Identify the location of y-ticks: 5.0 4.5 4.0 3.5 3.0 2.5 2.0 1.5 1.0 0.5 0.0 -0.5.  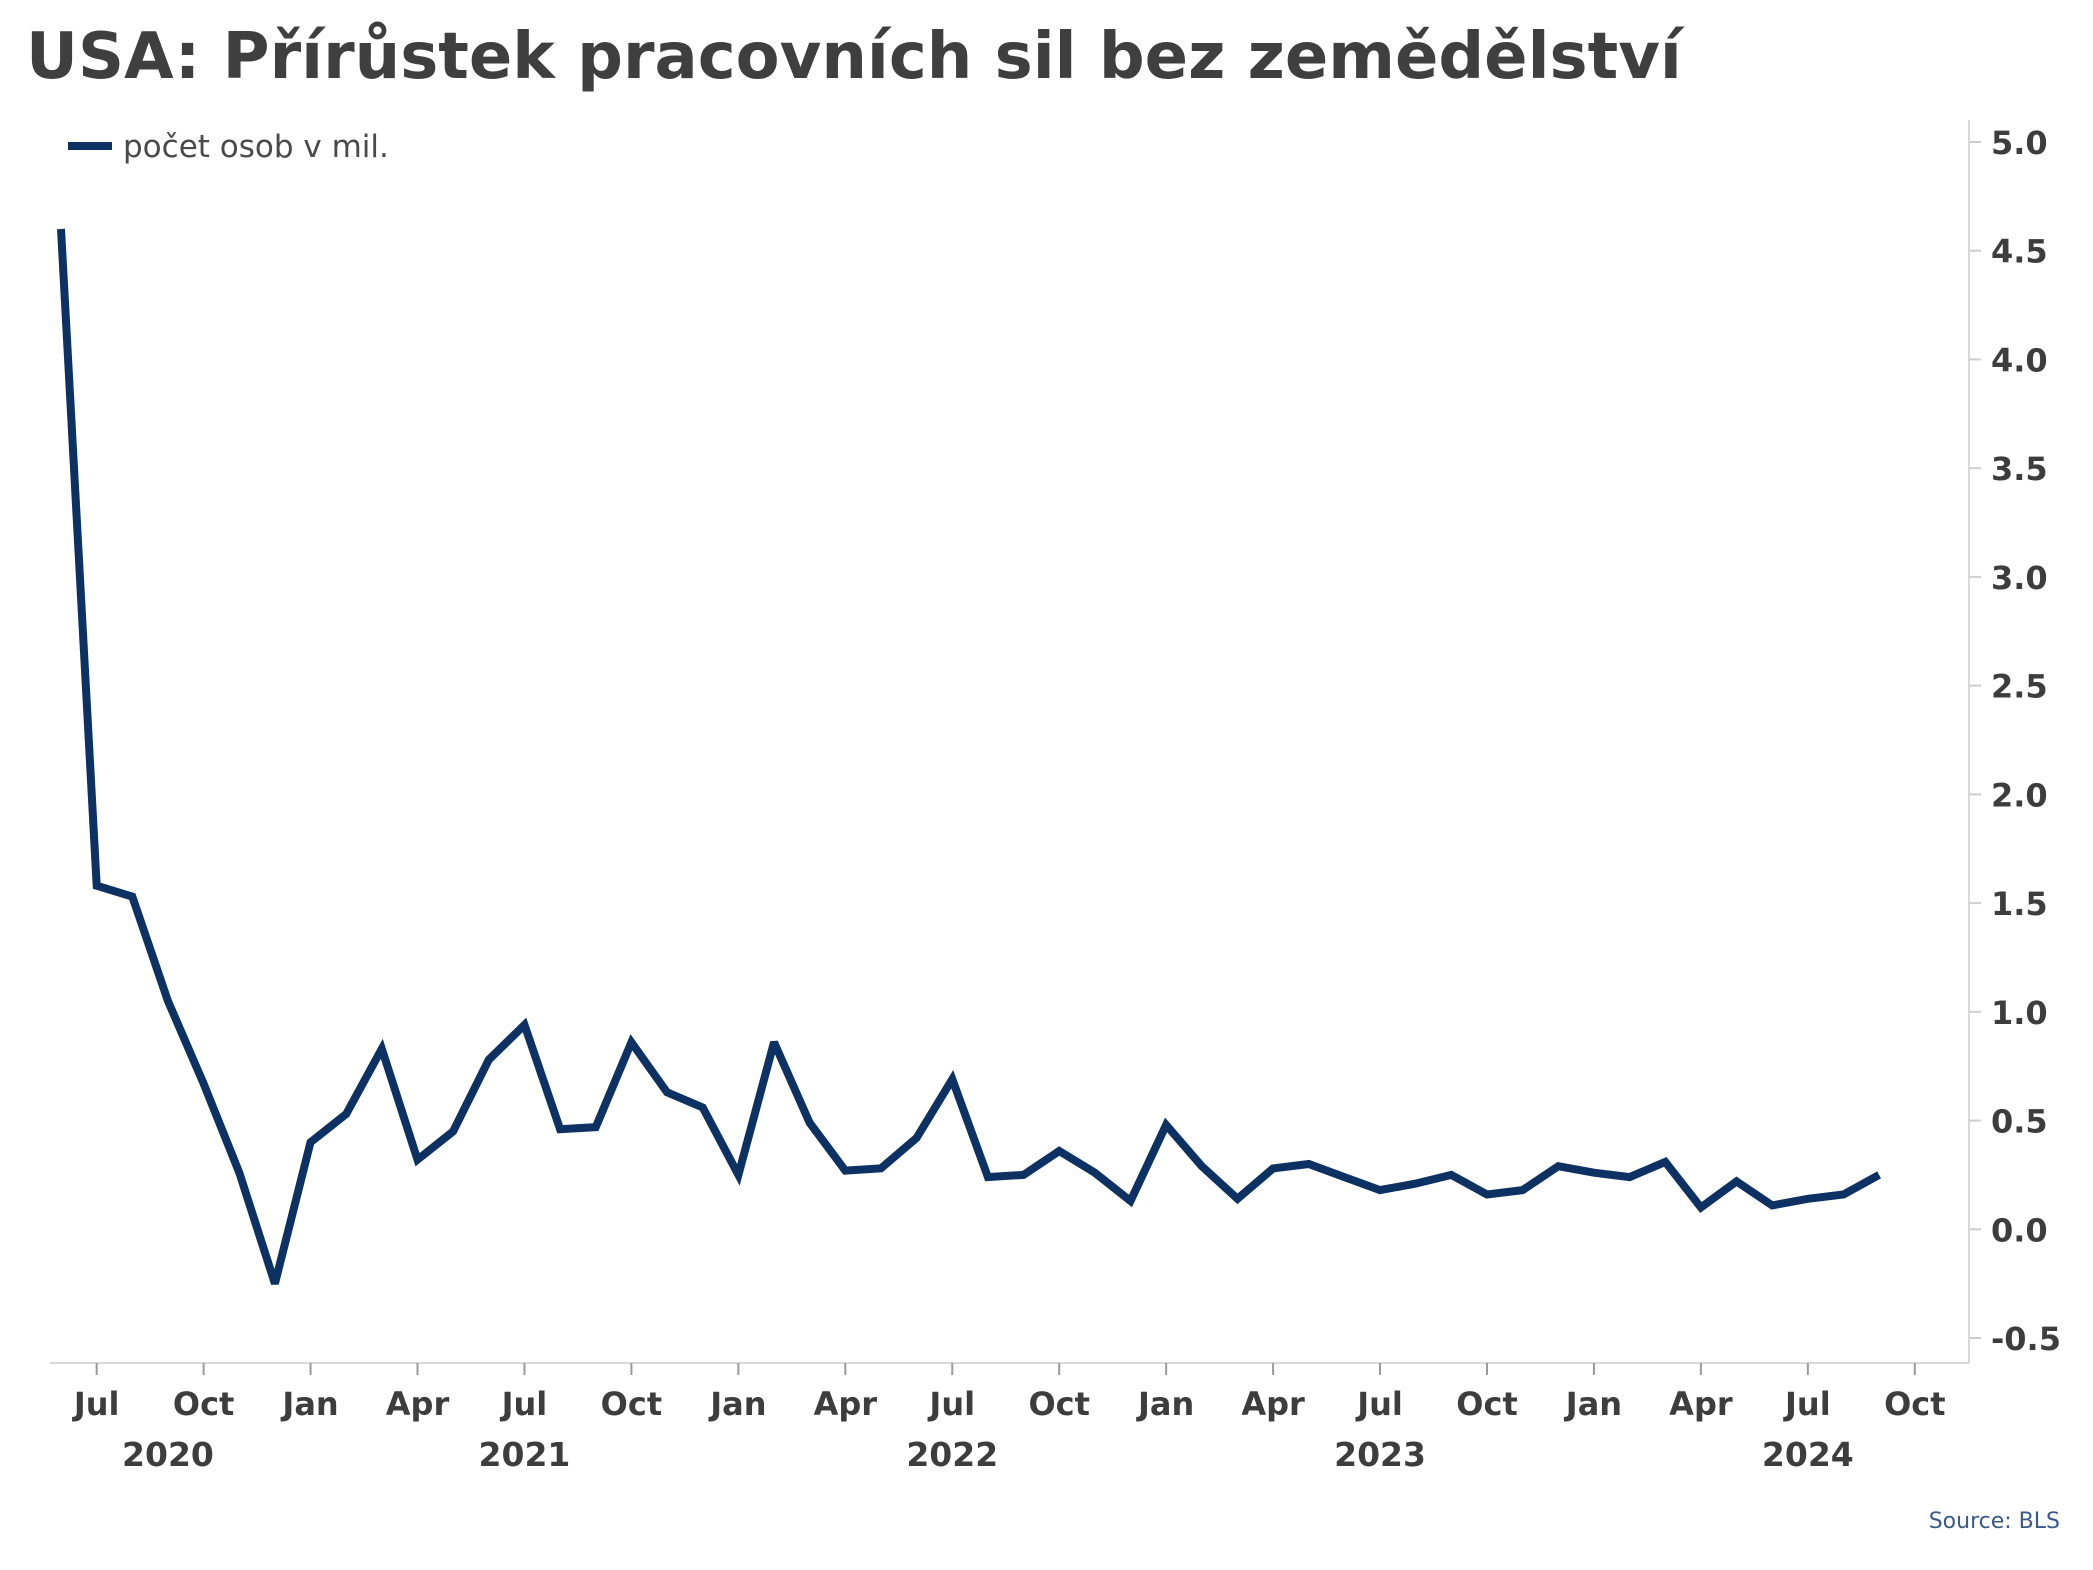
(2015, 741).